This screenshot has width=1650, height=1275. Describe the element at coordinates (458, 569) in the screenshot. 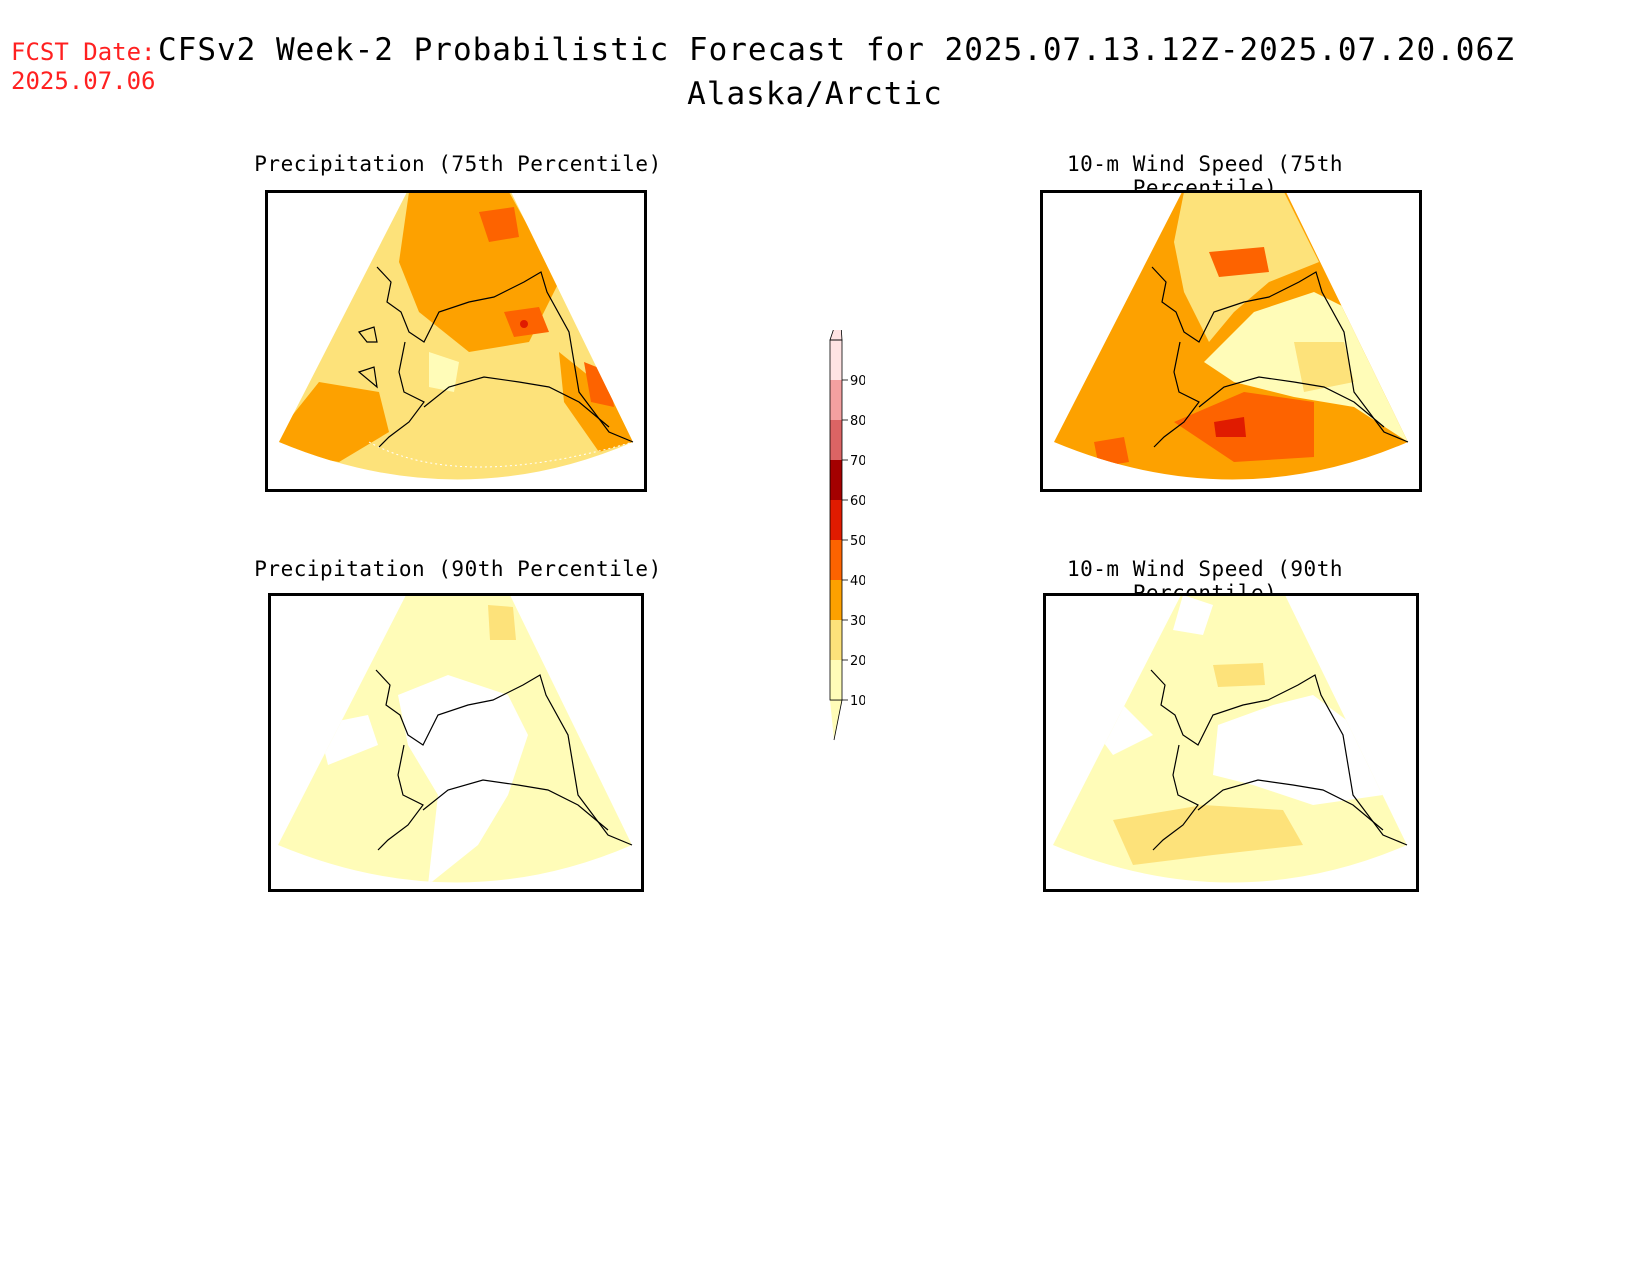

I see `panel-title-precip-90: Precipitation (90th Percentile)` at that location.